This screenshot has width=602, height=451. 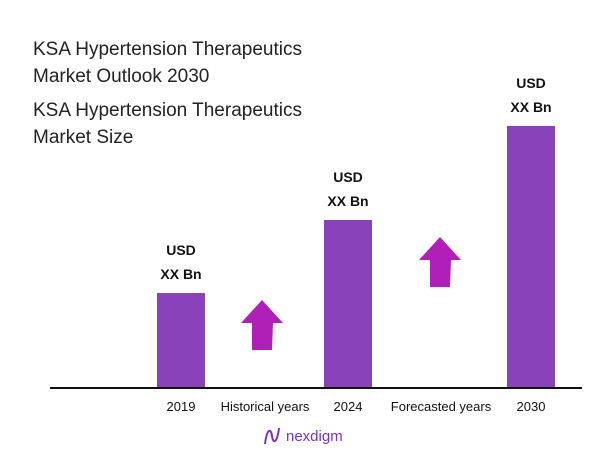 What do you see at coordinates (441, 406) in the screenshot?
I see `annotation-forecasted: Forecasted years` at bounding box center [441, 406].